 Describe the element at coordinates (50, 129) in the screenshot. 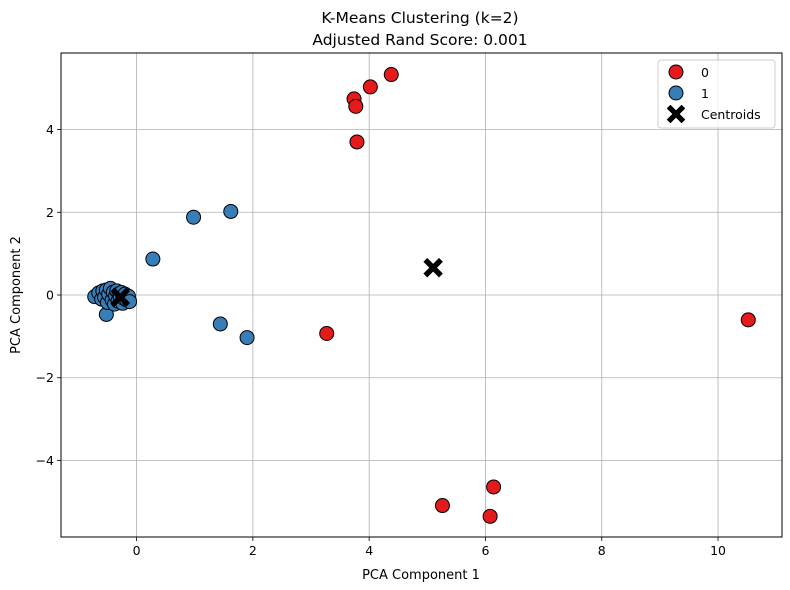

I see `y-tick-label: 4` at that location.